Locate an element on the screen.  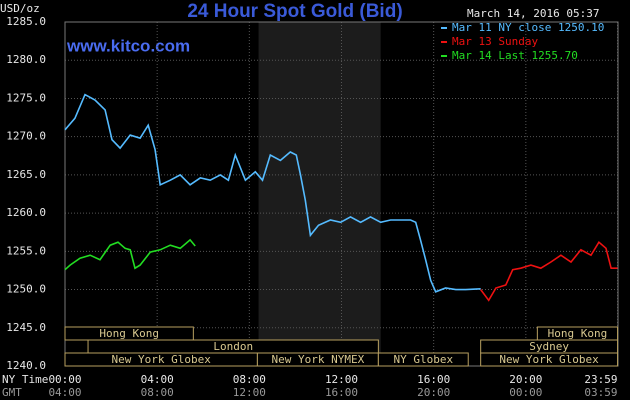
y-tick-label: 1255.0 is located at coordinates (26, 250).